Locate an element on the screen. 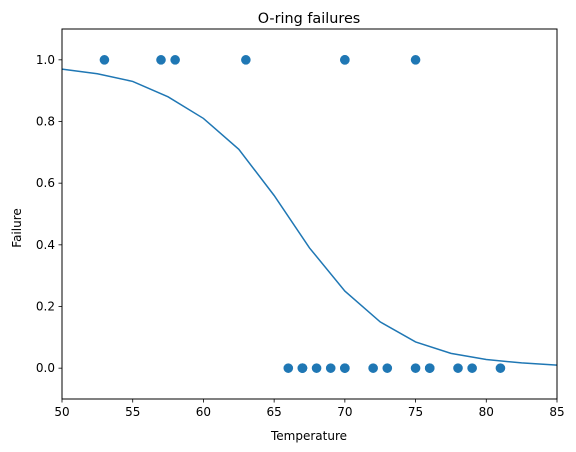 The height and width of the screenshot is (452, 576). x-tick-label: 85 is located at coordinates (556, 412).